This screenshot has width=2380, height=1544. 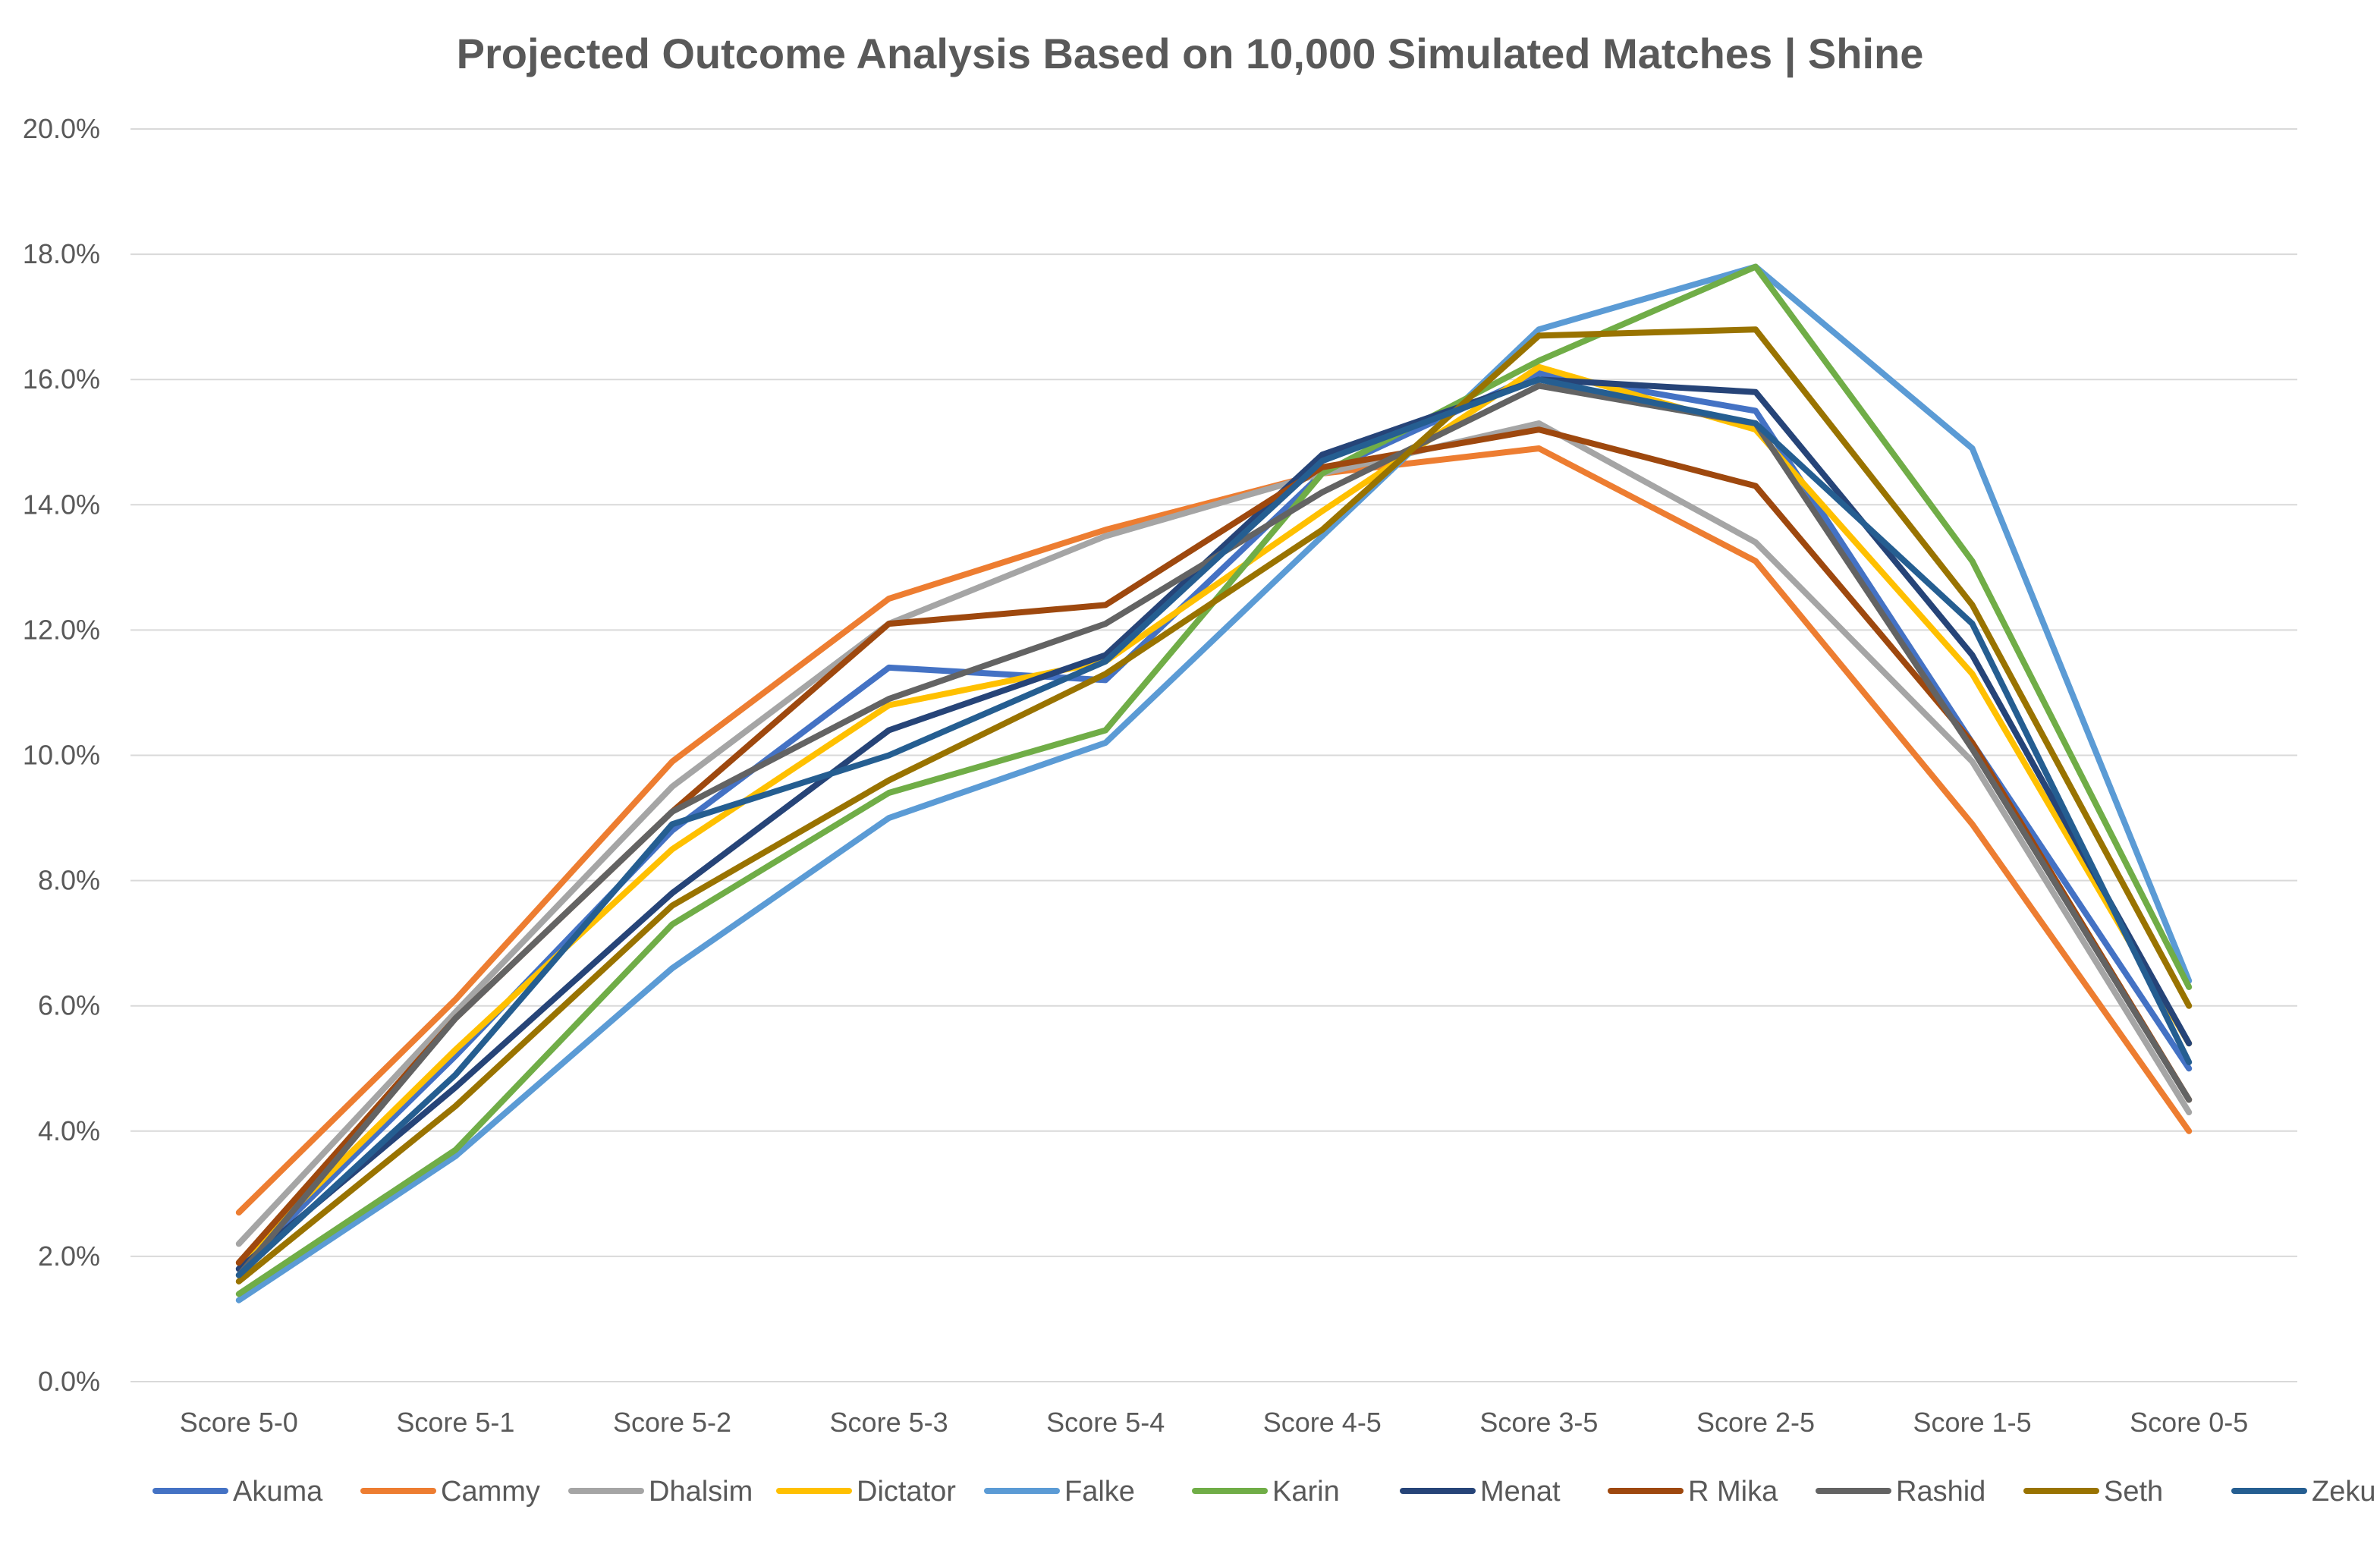 I want to click on legend-item: Karin, so click(x=1266, y=1492).